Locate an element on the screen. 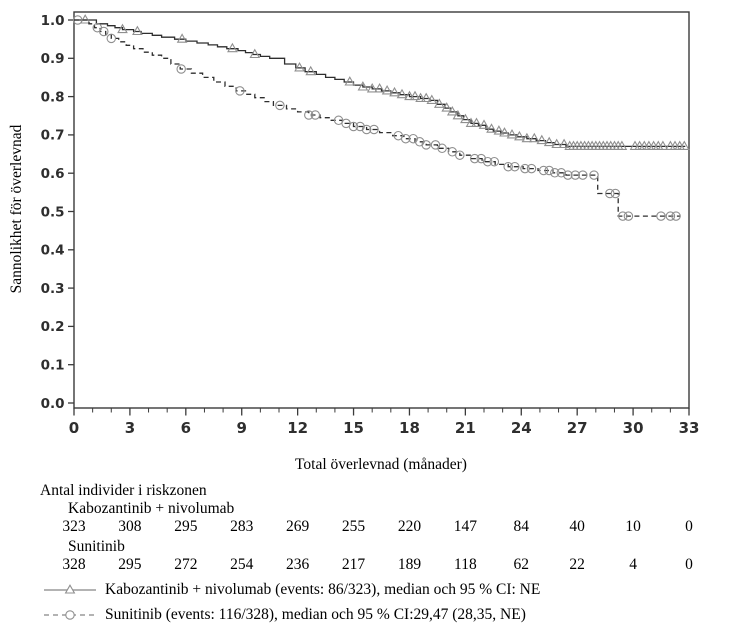 The image size is (732, 628). x-tick-label: 6 is located at coordinates (186, 428).